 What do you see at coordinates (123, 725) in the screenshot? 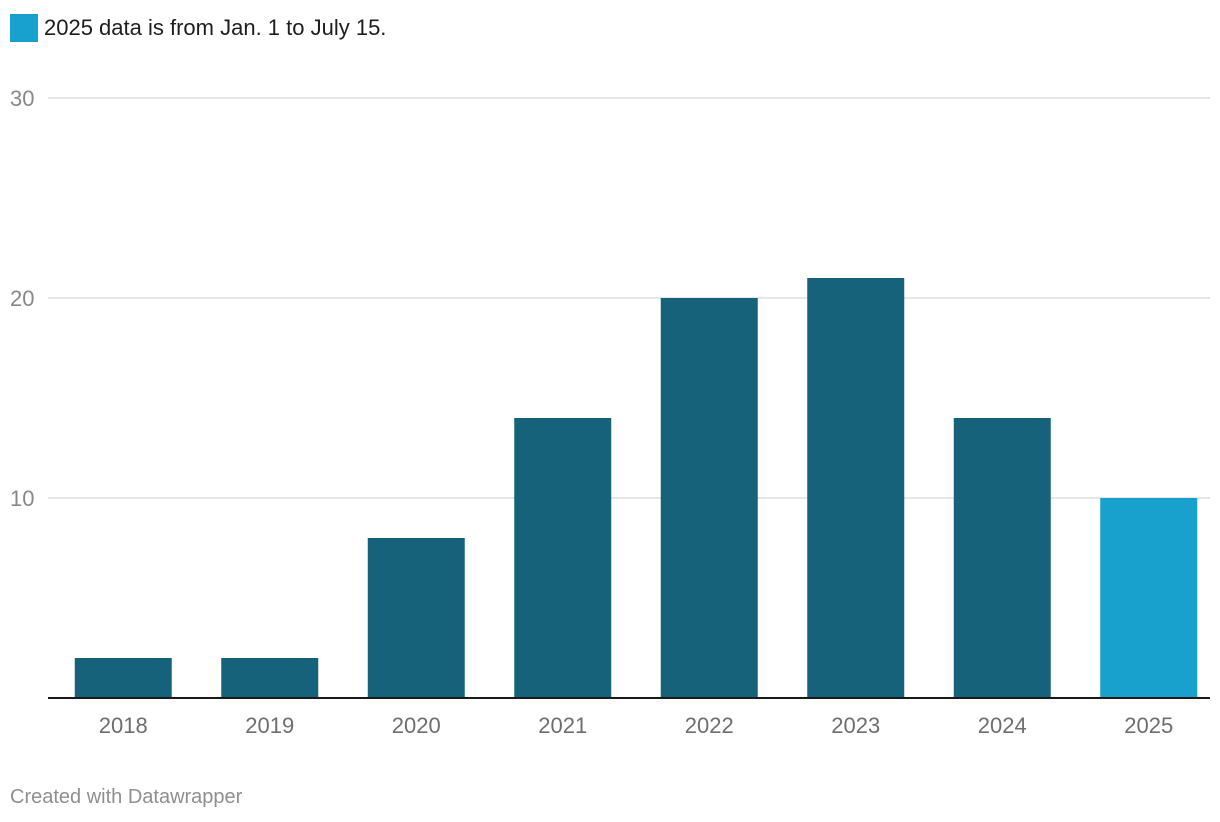
I see `x-tick-label: 2018` at bounding box center [123, 725].